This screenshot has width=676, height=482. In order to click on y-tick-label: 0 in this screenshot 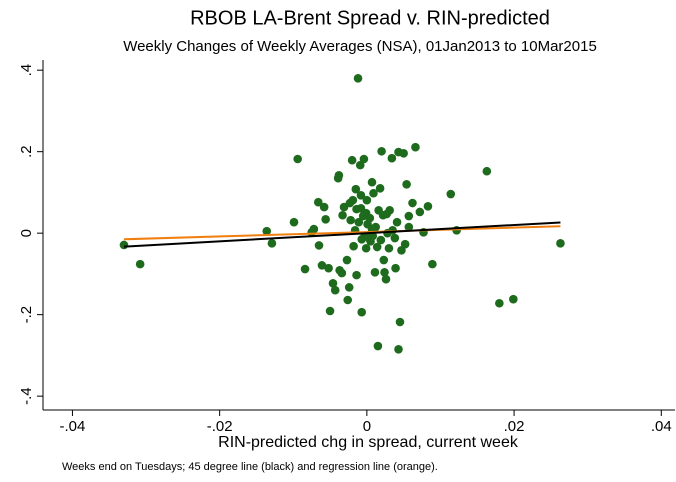, I will do `click(26, 233)`.